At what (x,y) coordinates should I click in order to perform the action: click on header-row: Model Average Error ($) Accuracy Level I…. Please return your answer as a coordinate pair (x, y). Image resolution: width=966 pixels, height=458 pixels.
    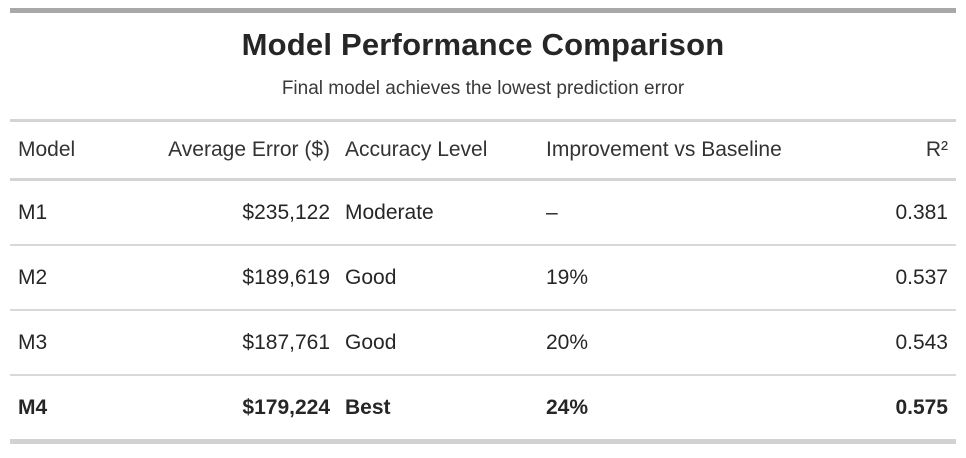
    Looking at the image, I should click on (483, 151).